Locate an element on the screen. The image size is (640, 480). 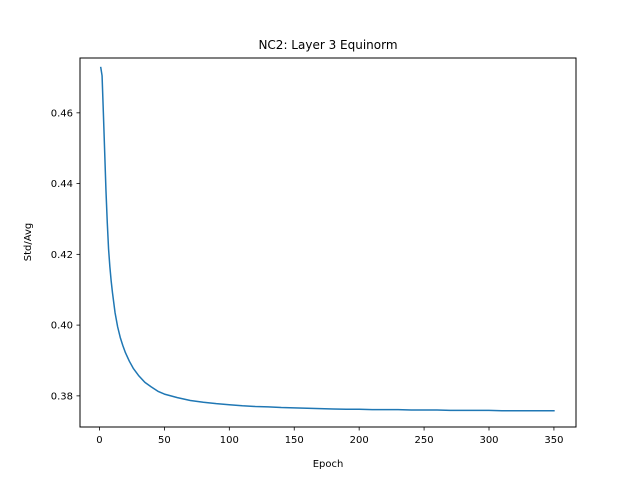
y-tick-label: 0.38 is located at coordinates (62, 396).